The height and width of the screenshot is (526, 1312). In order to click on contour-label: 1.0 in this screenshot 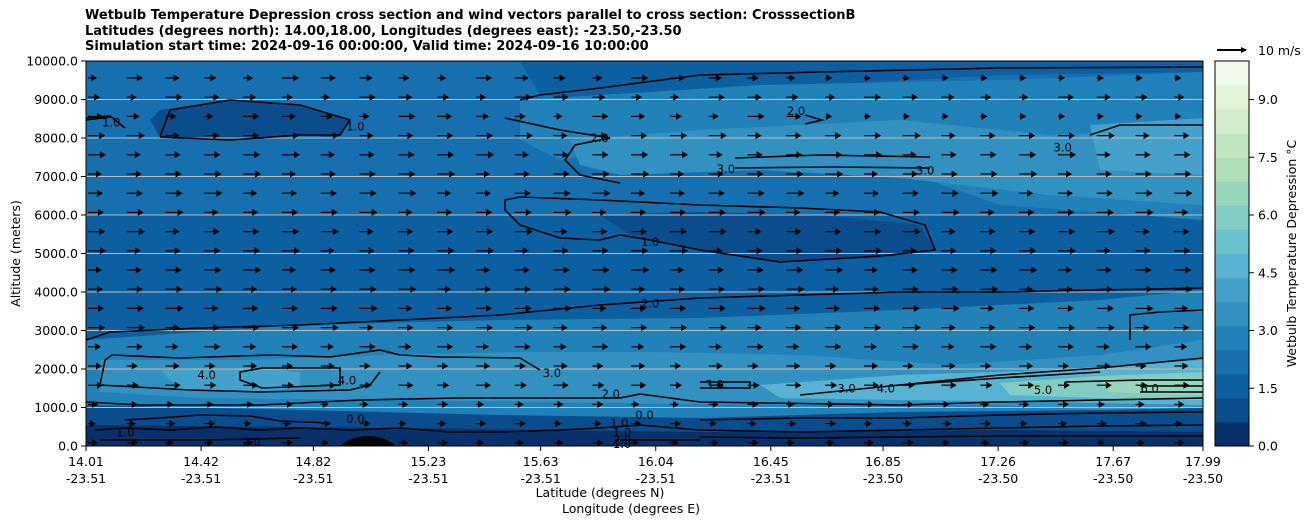, I will do `click(622, 433)`.